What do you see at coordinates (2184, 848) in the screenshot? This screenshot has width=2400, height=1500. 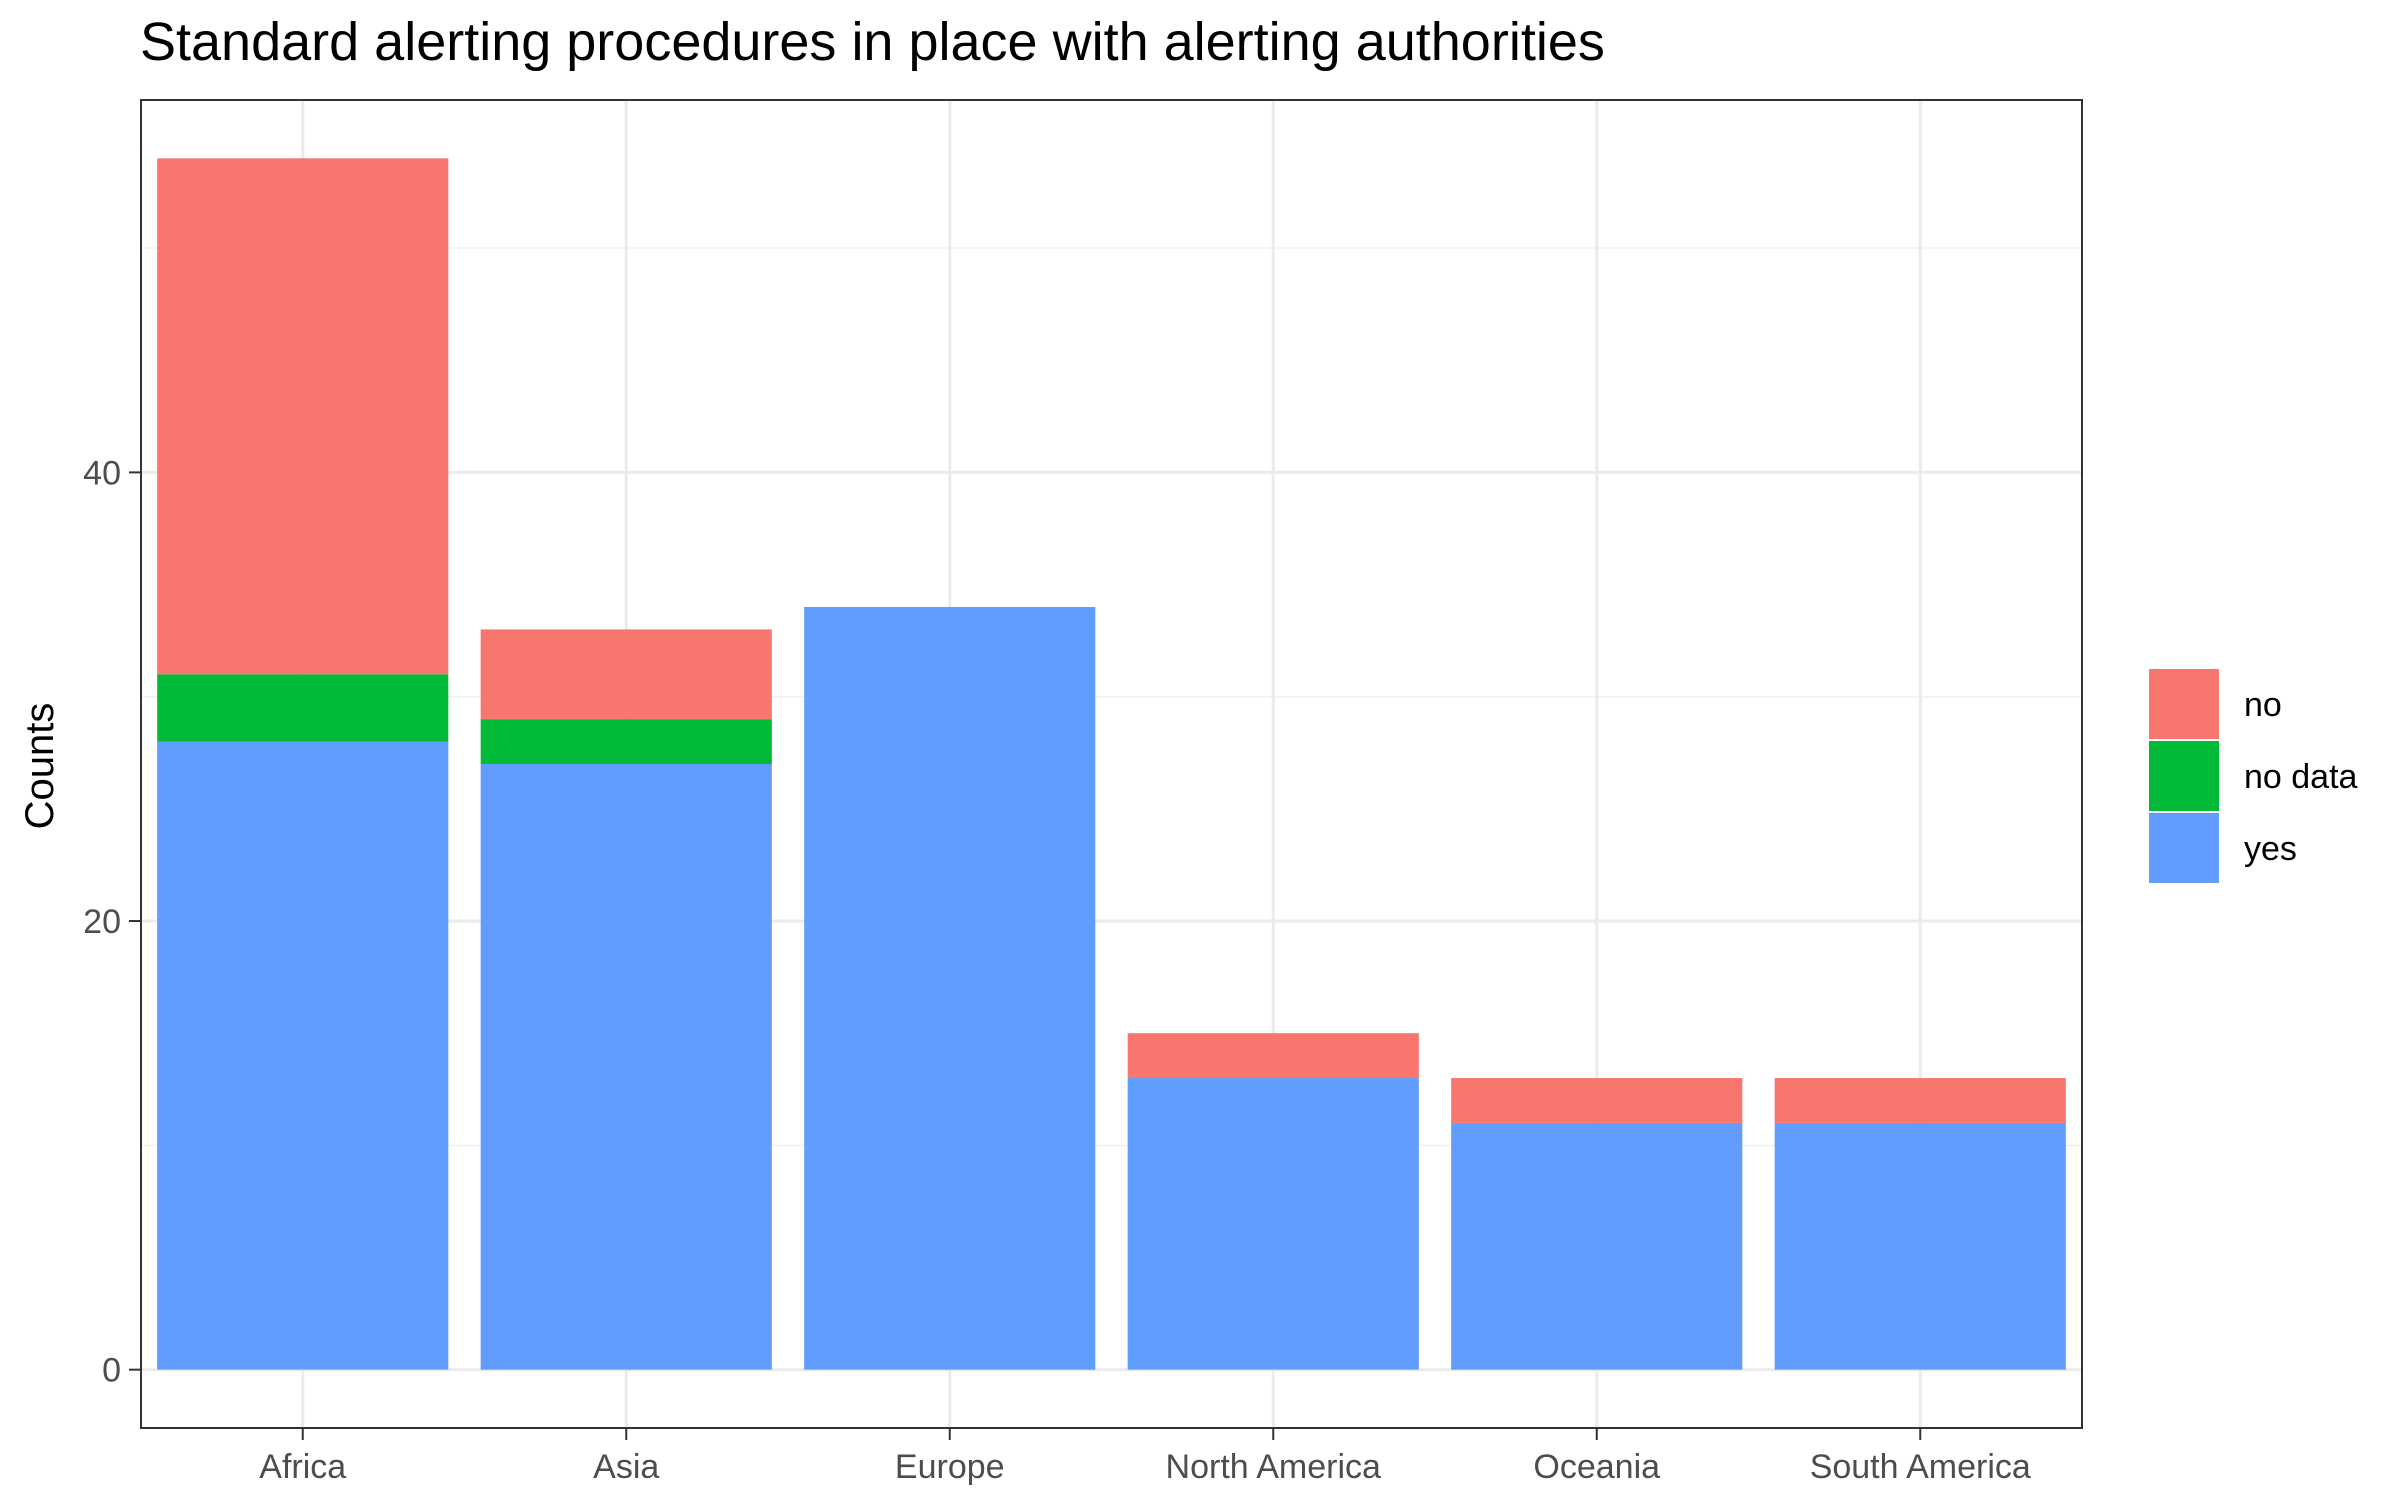 I see `legend-key-yes` at bounding box center [2184, 848].